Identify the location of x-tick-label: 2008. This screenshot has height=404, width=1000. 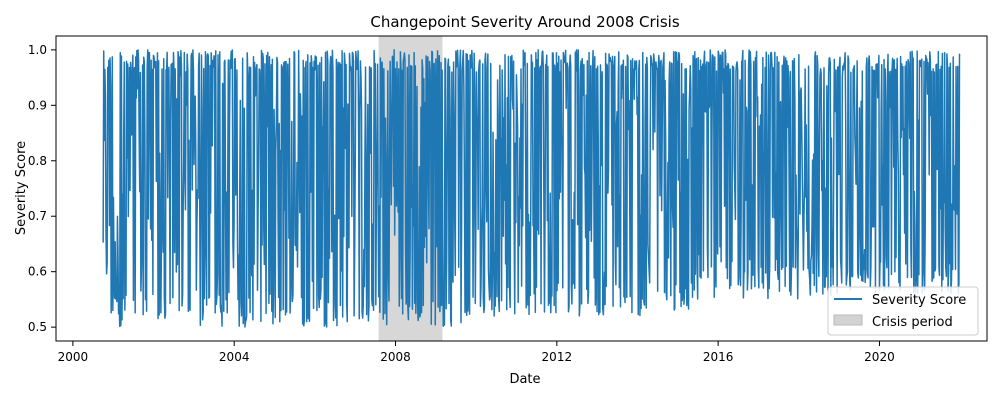
(395, 357).